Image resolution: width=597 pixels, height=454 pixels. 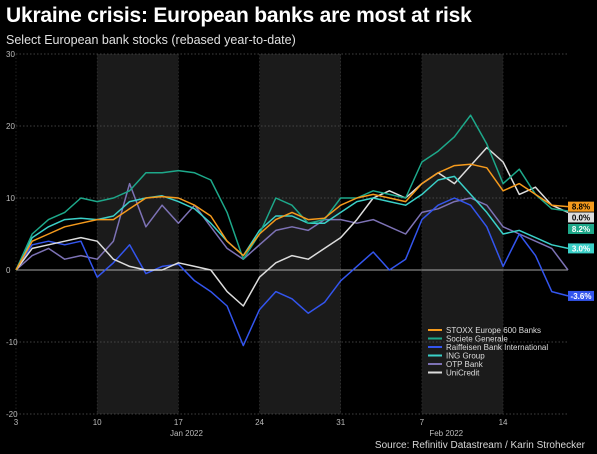 I want to click on legend-label: OTP Bank, so click(x=465, y=364).